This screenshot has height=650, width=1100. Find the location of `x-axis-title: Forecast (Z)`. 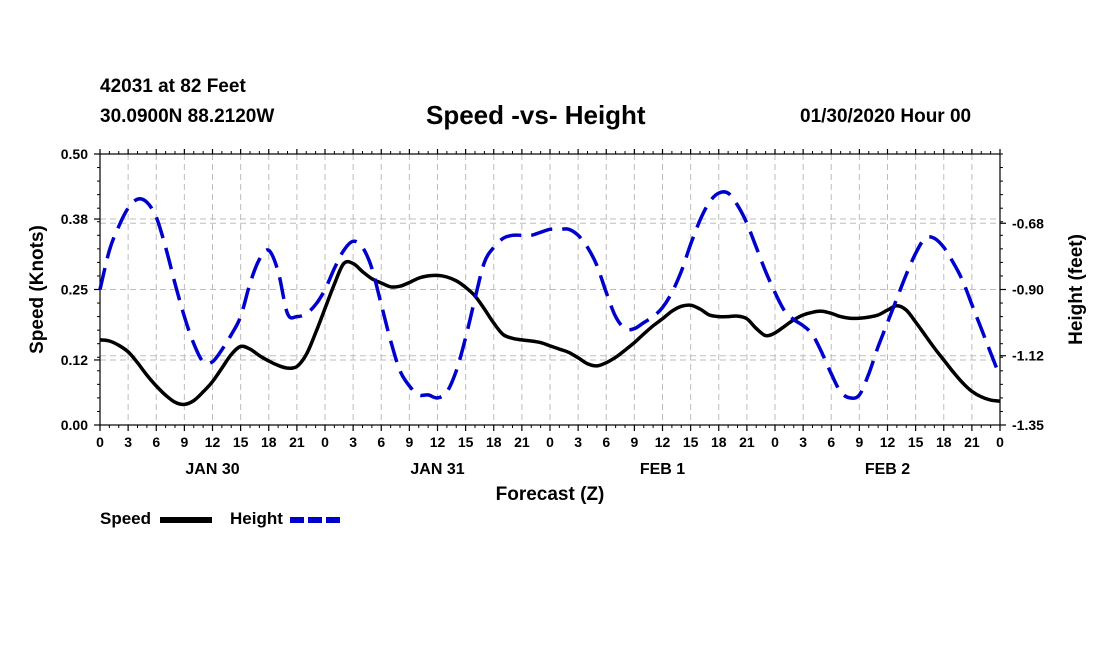

x-axis-title: Forecast (Z) is located at coordinates (550, 494).